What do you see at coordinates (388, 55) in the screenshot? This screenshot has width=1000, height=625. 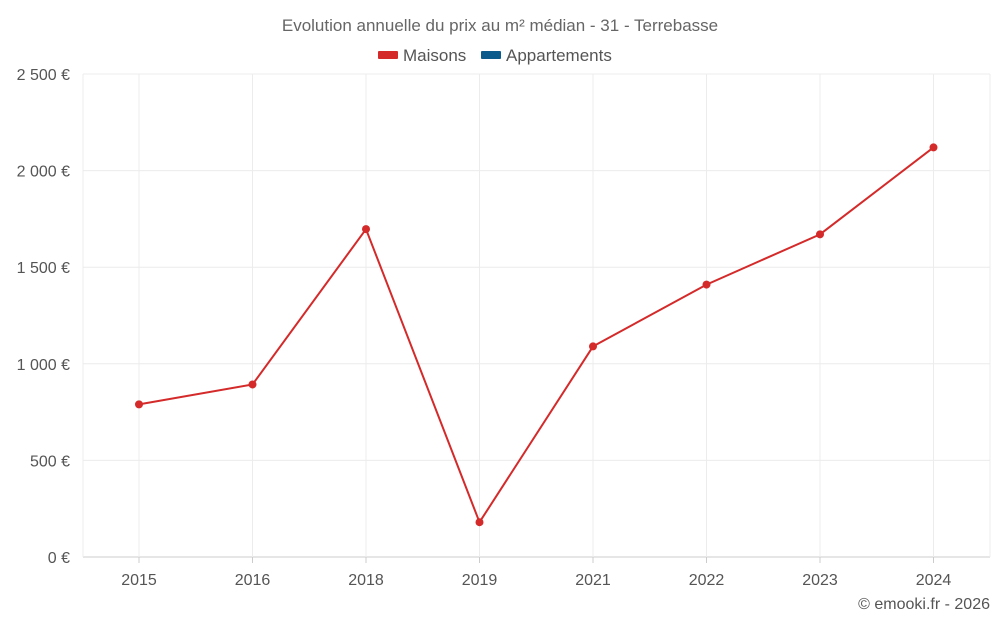 I see `legend-swatch-maisons` at bounding box center [388, 55].